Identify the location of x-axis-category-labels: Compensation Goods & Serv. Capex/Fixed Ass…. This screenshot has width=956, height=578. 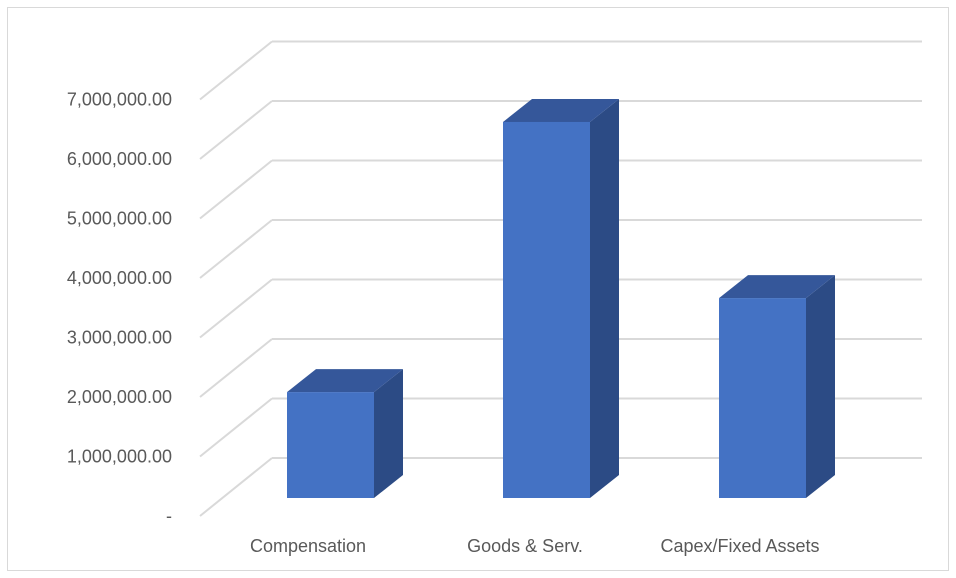
(535, 546).